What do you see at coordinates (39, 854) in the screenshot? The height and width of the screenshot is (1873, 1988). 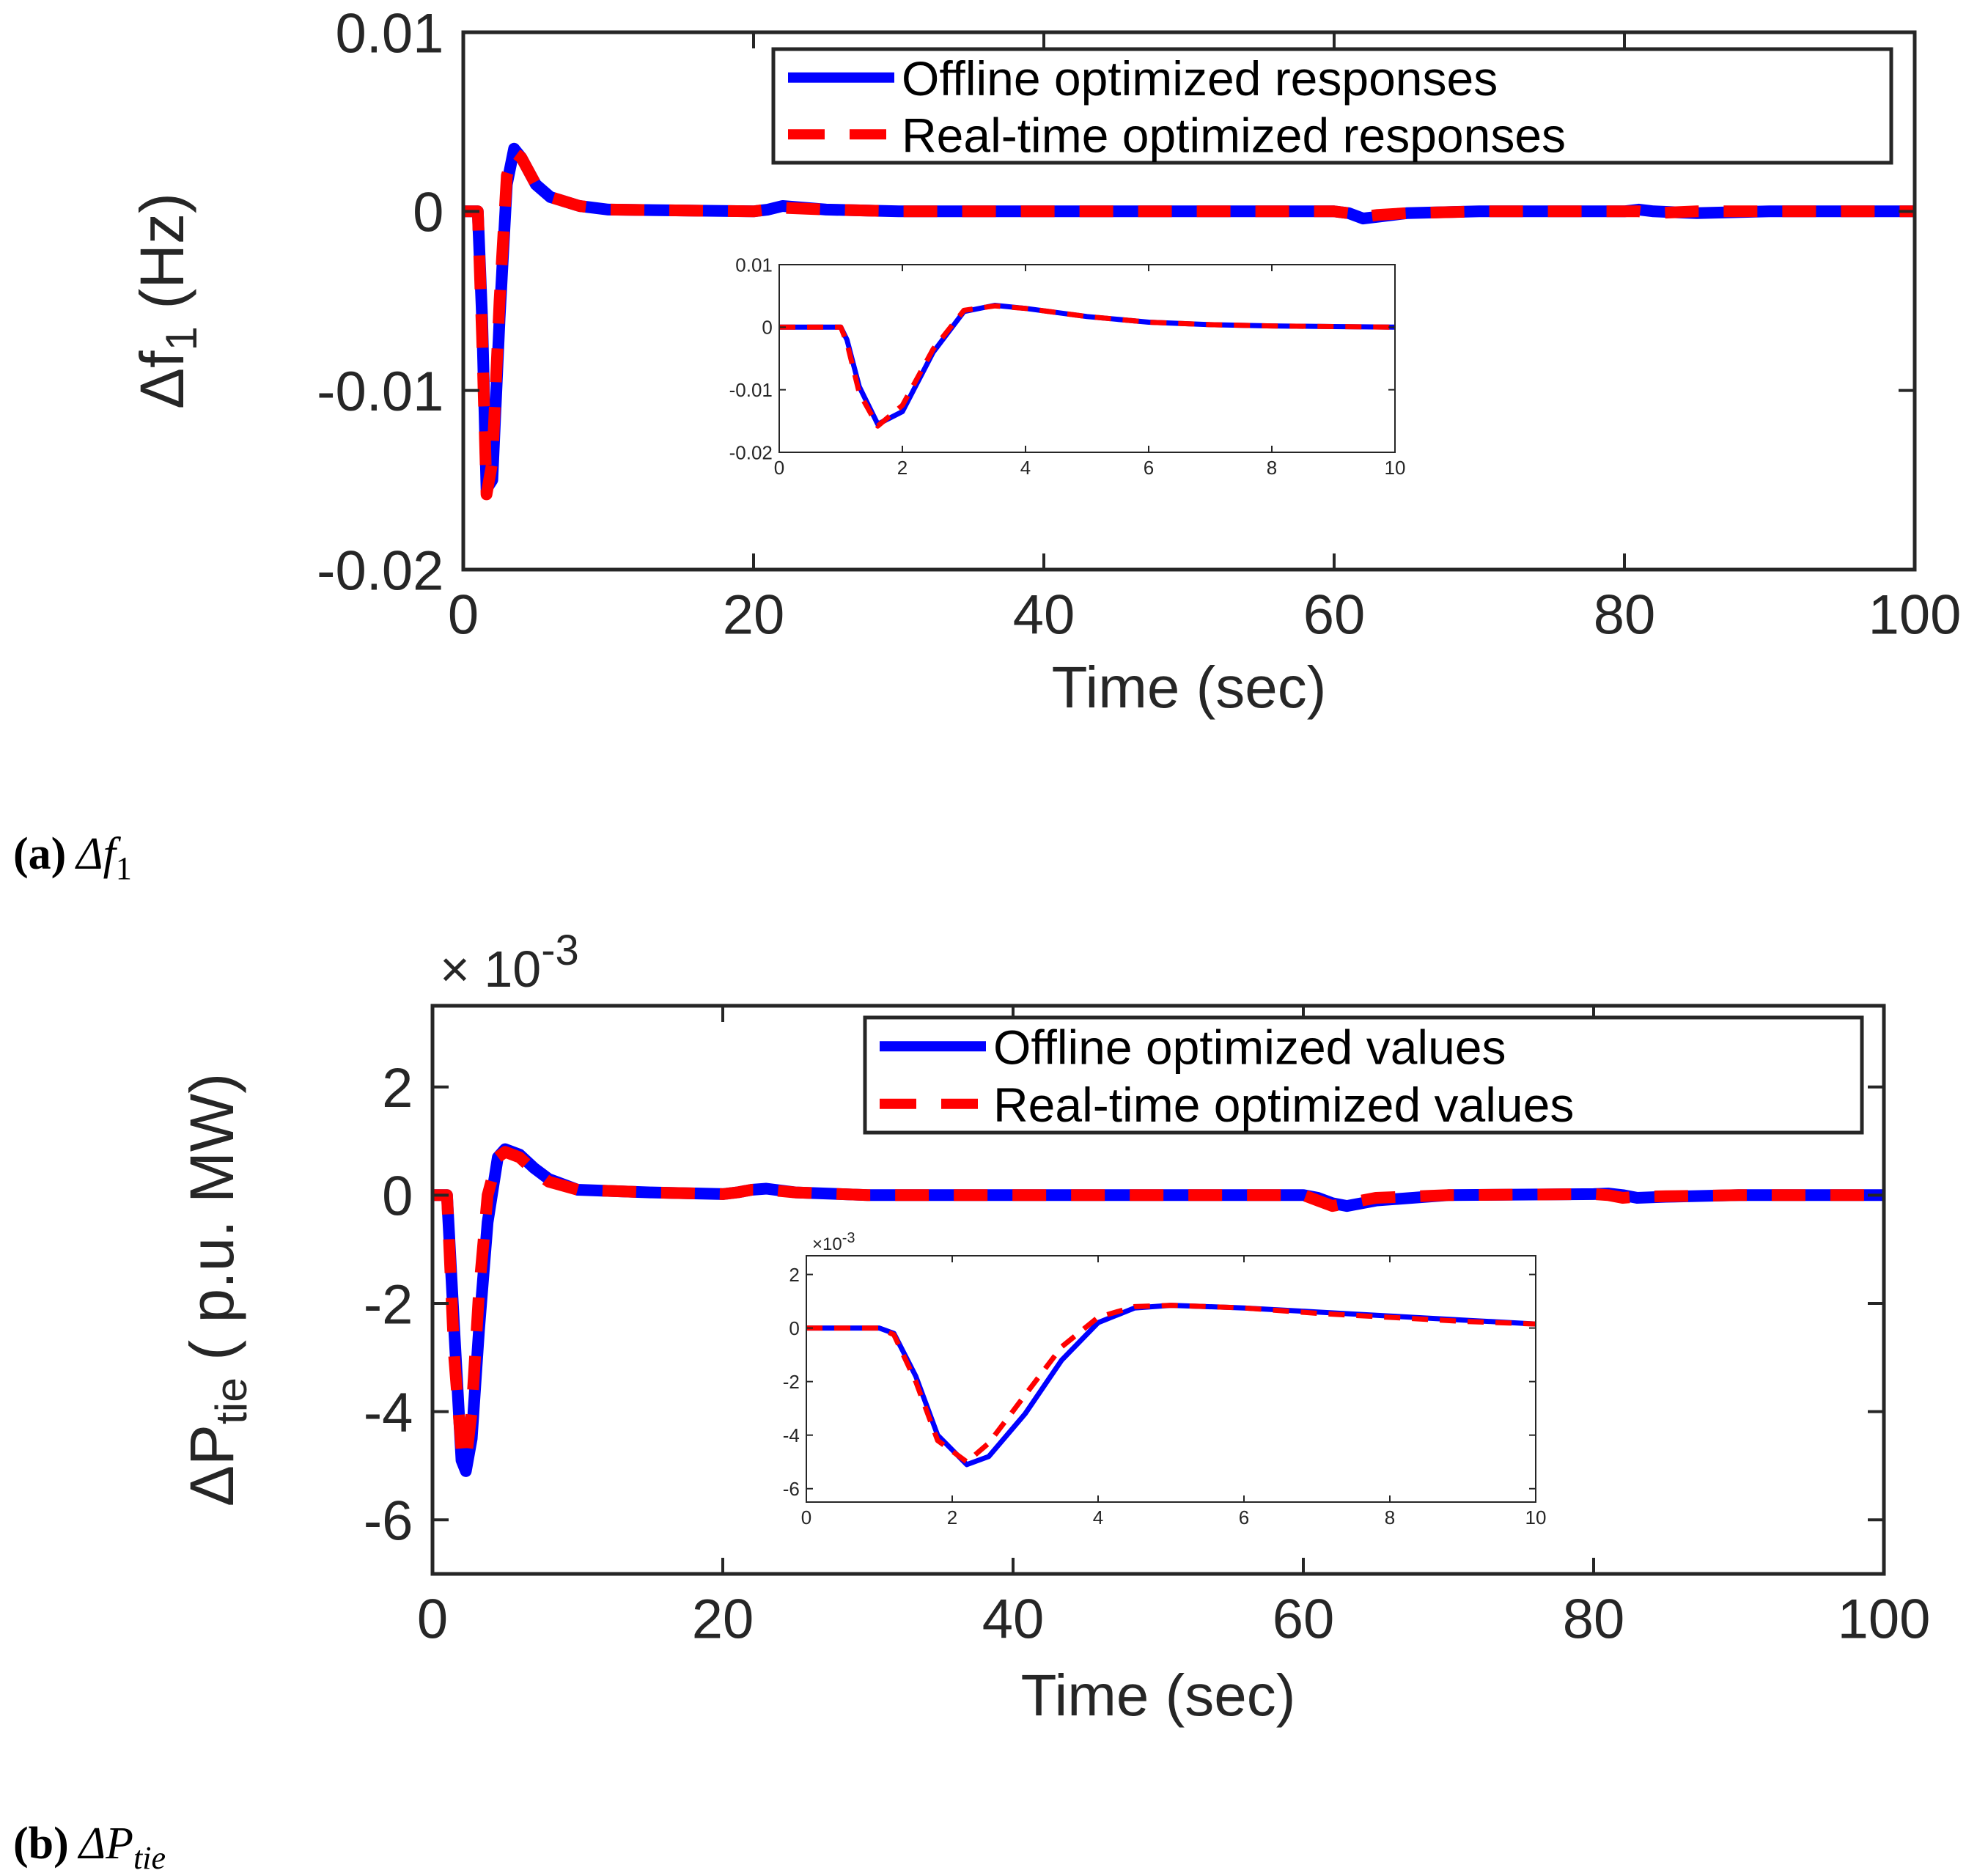 I see `caption-label: (a)` at bounding box center [39, 854].